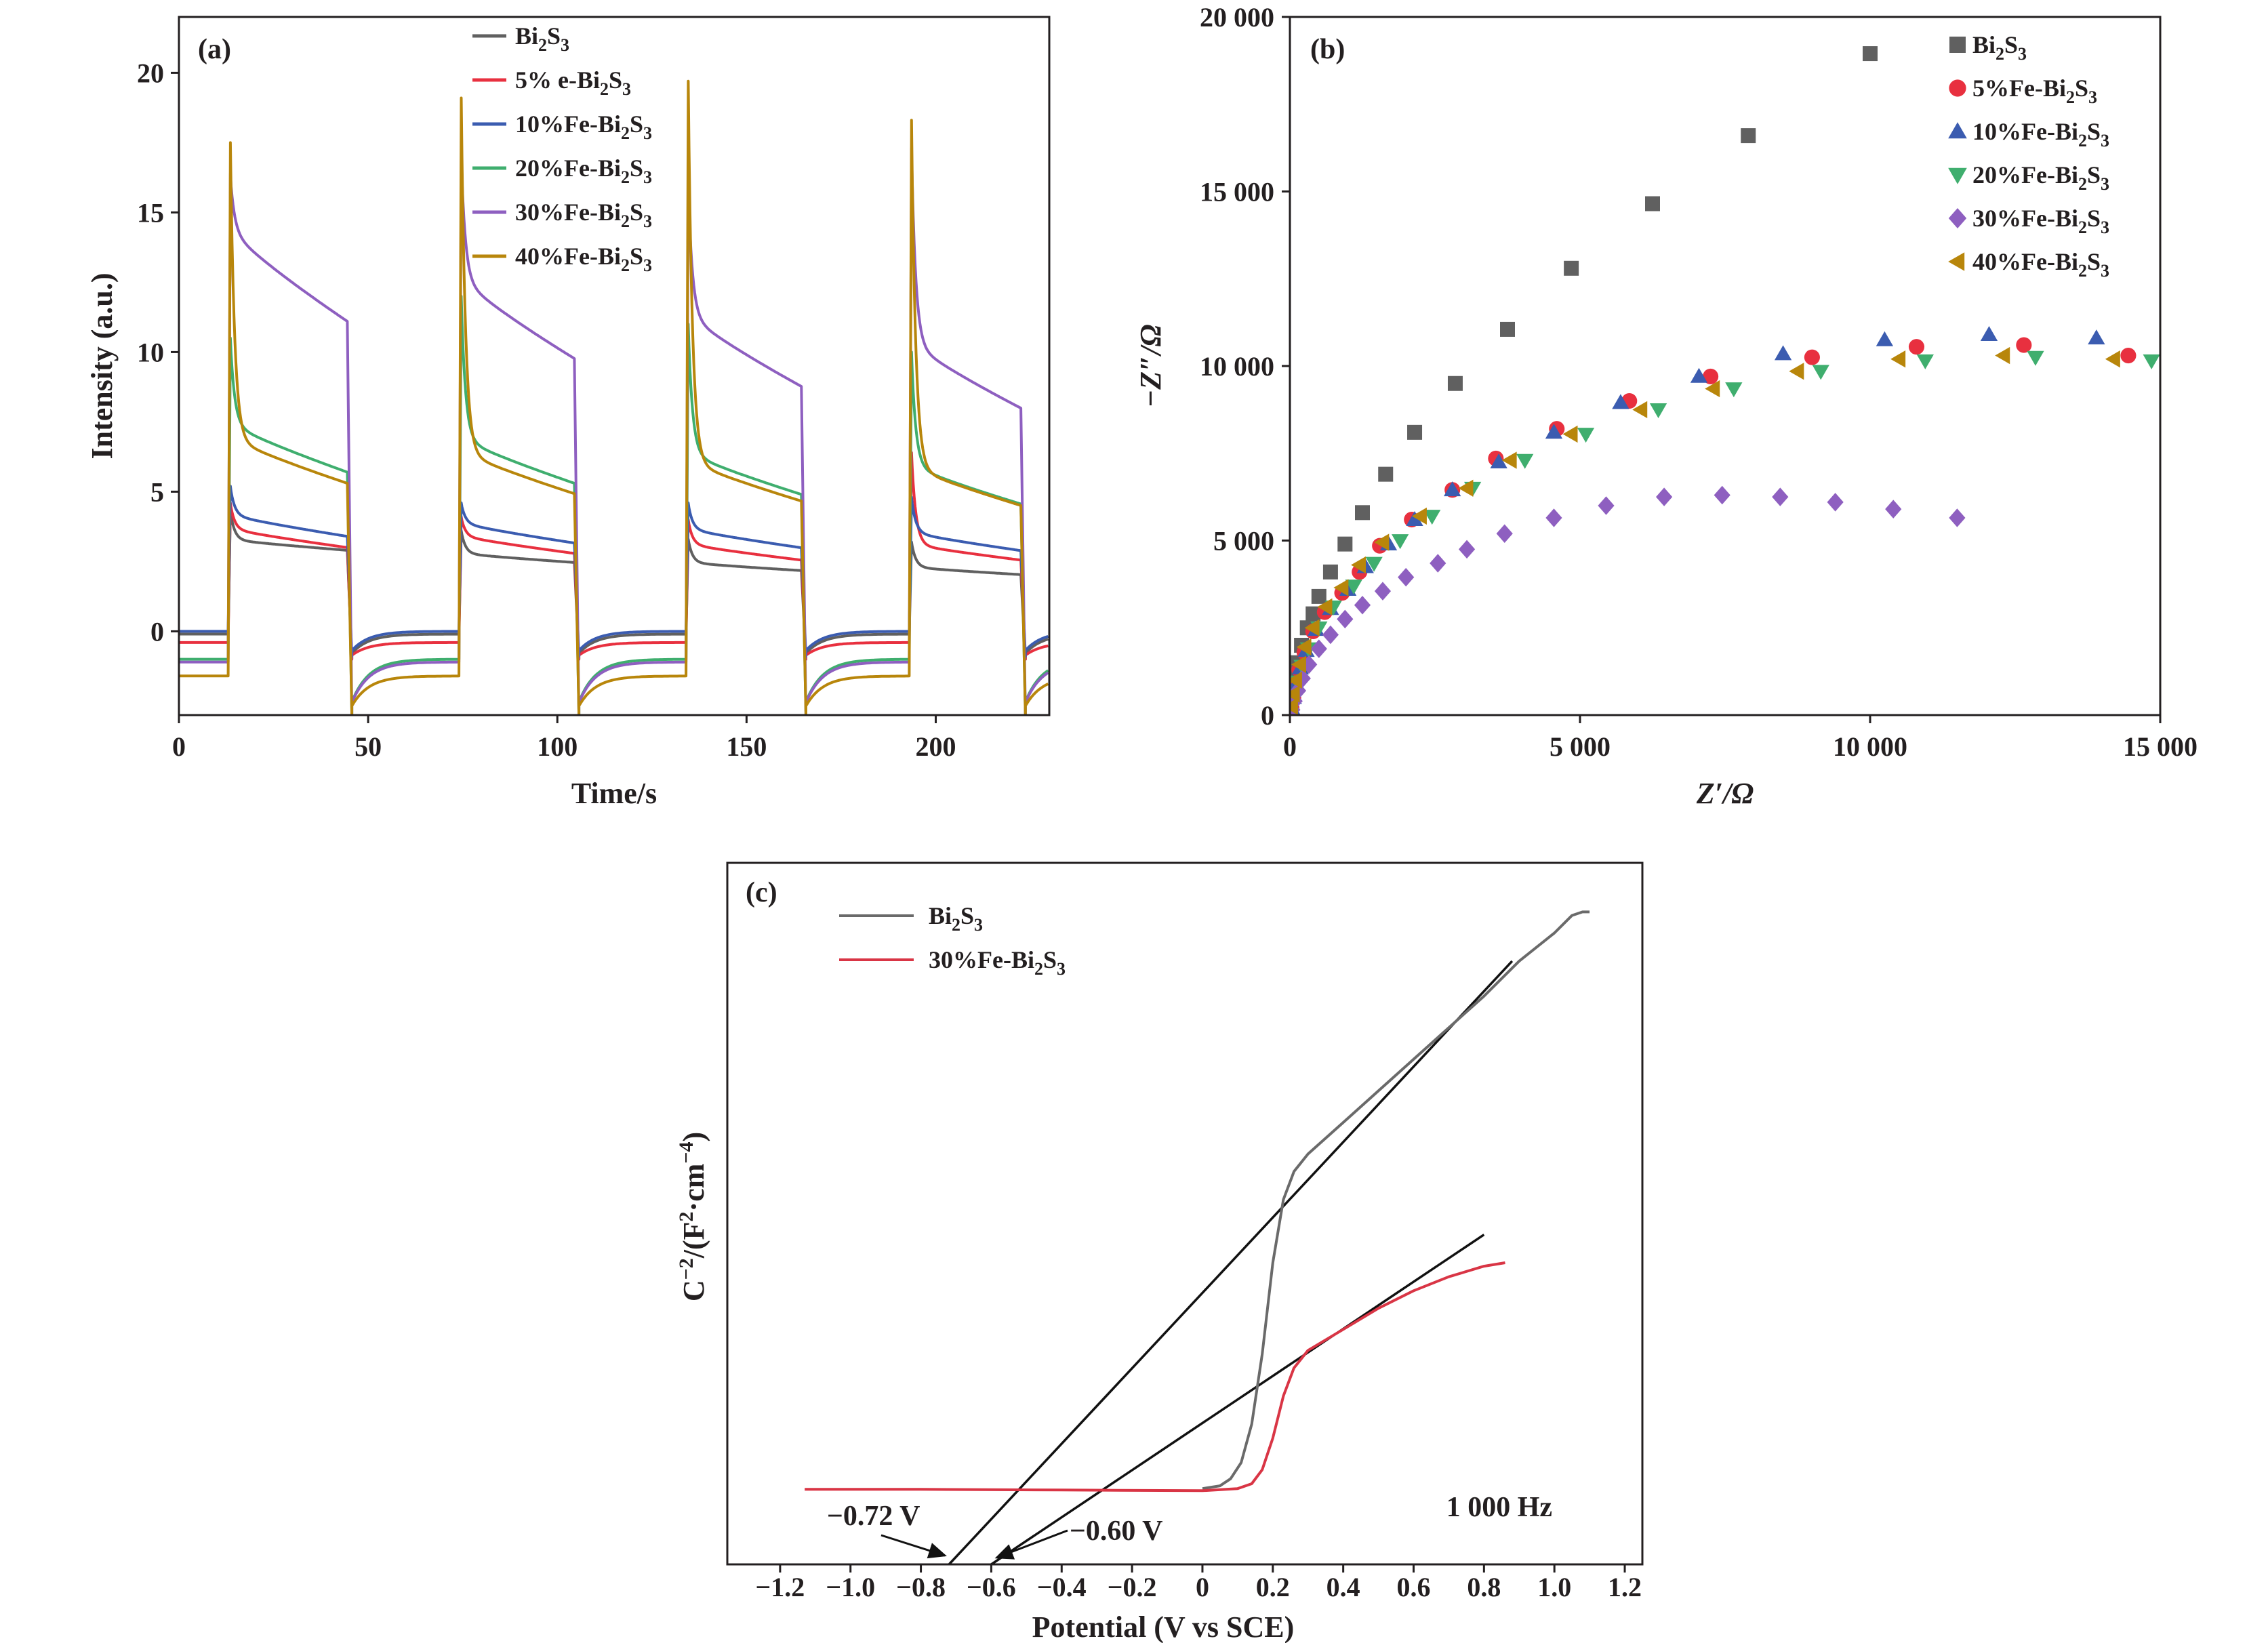  Describe the element at coordinates (1267, 715) in the screenshot. I see `panel-b-y-tick-label: 0` at that location.